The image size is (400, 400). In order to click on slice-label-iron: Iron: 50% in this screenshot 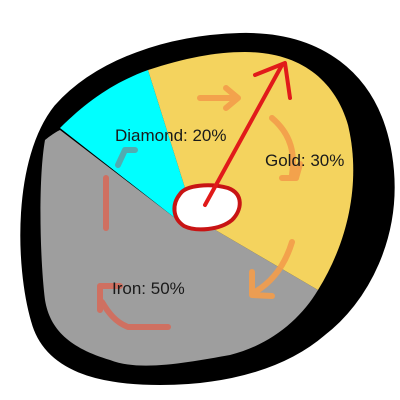, I will do `click(148, 288)`.